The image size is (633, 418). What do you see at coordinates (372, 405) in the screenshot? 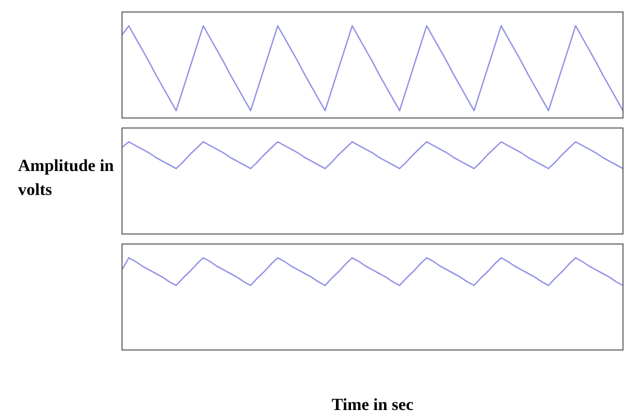
I see `x-axis-title: Time in sec` at bounding box center [372, 405].